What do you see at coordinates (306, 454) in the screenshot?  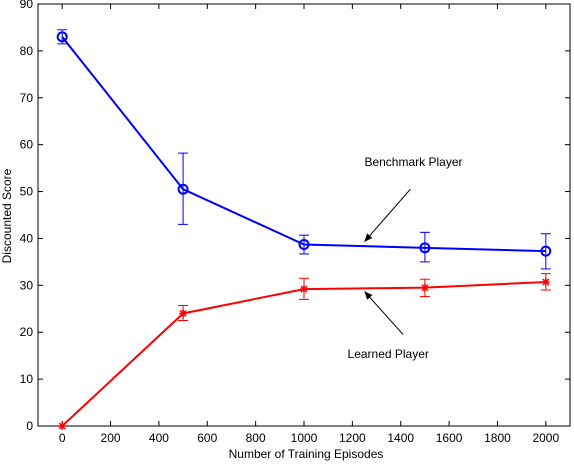 I see `x-axis-label: Number of Training Episodes` at bounding box center [306, 454].